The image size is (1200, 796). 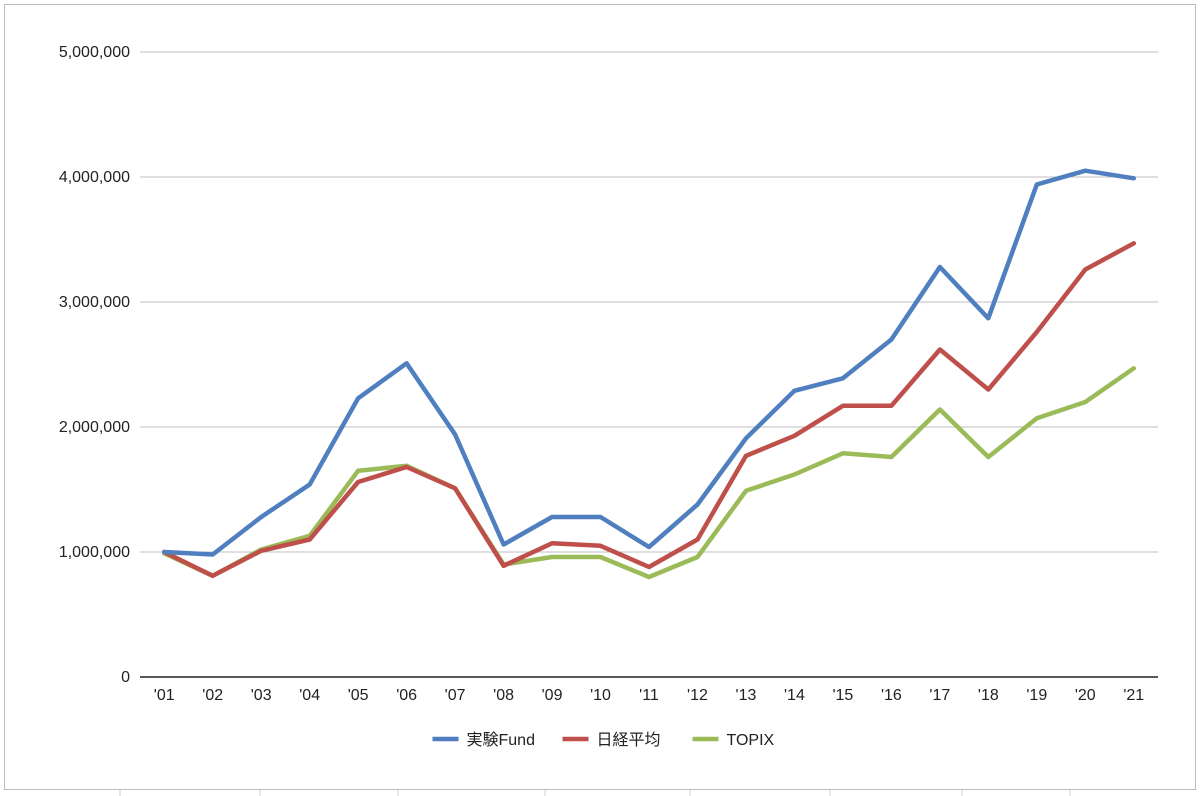 I want to click on legend-label: TOPIX, so click(x=751, y=740).